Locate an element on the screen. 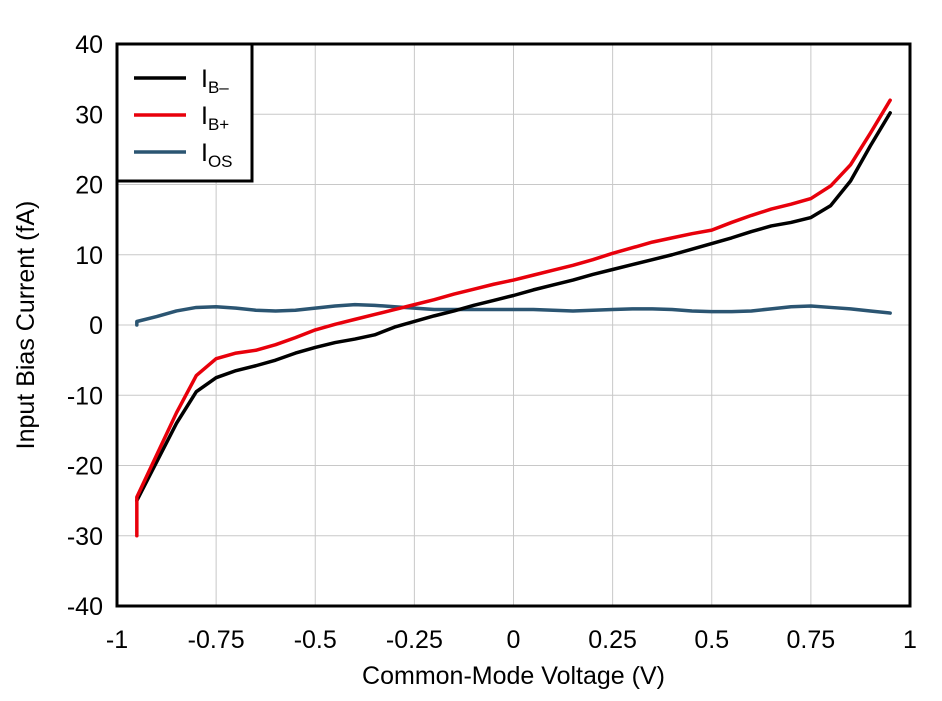  legend: IB–IB+IOS is located at coordinates (184, 112).